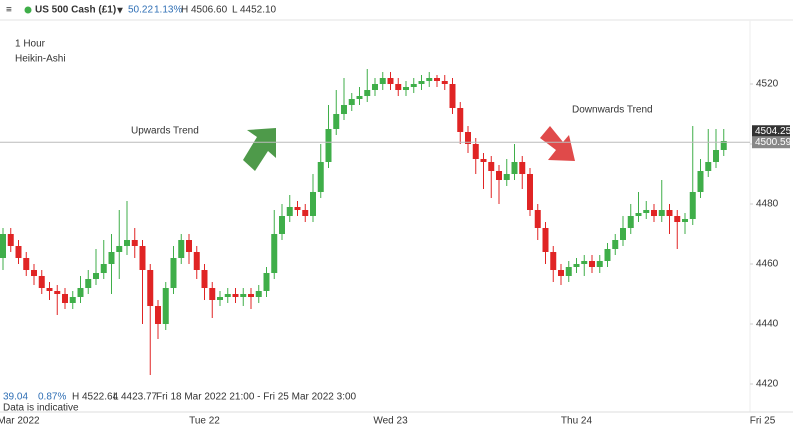 The image size is (793, 425). Describe the element at coordinates (95, 397) in the screenshot. I see `summary-high: H 4522.64` at that location.